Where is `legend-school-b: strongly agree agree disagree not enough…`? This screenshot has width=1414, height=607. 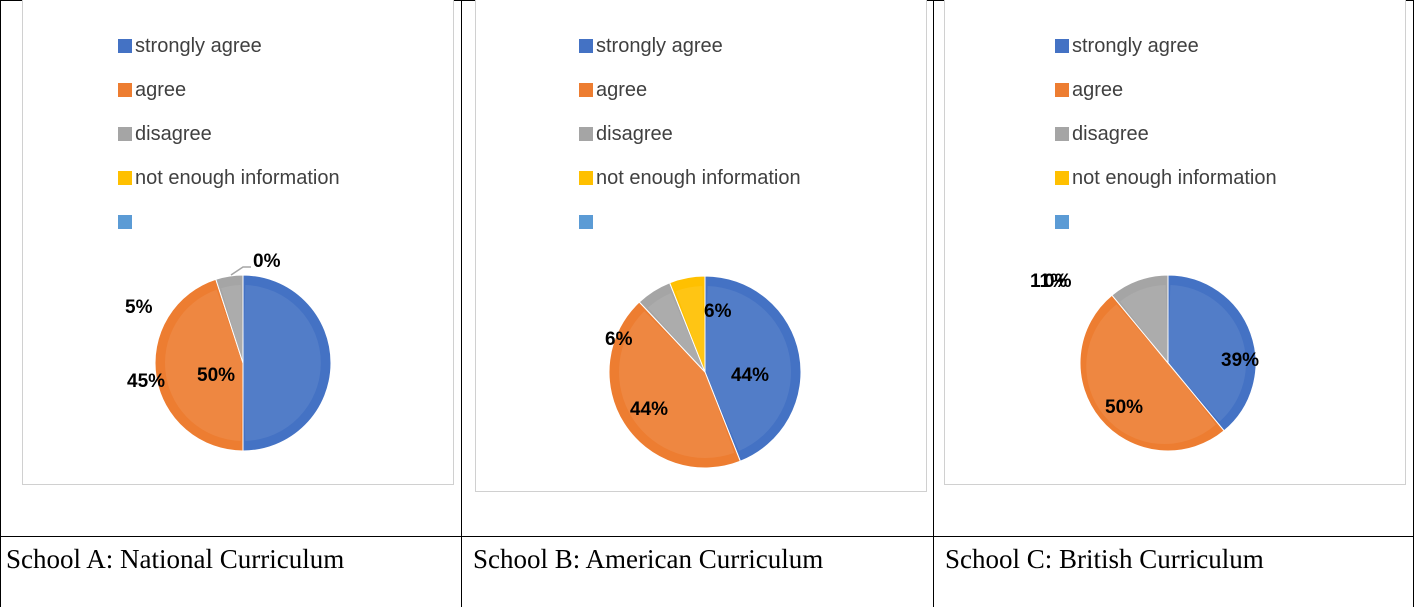
legend-school-b: strongly agree agree disagree not enough… is located at coordinates (690, 134).